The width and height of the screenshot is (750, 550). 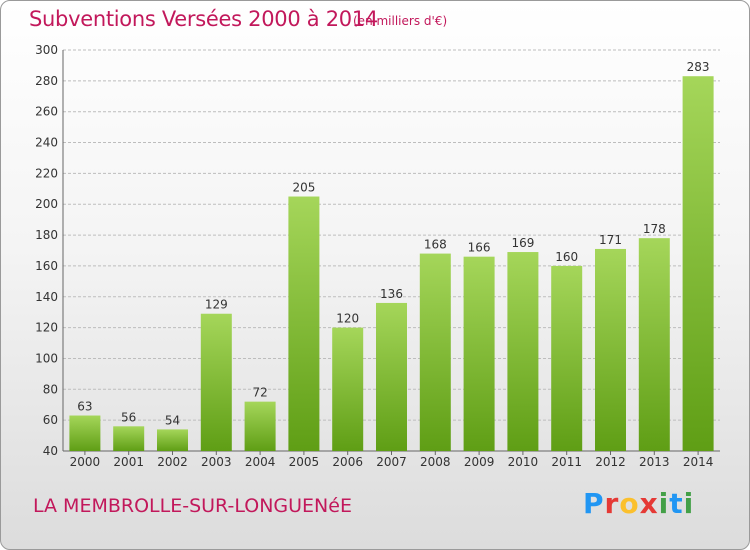 What do you see at coordinates (46, 297) in the screenshot?
I see `y-tick-label: 140` at bounding box center [46, 297].